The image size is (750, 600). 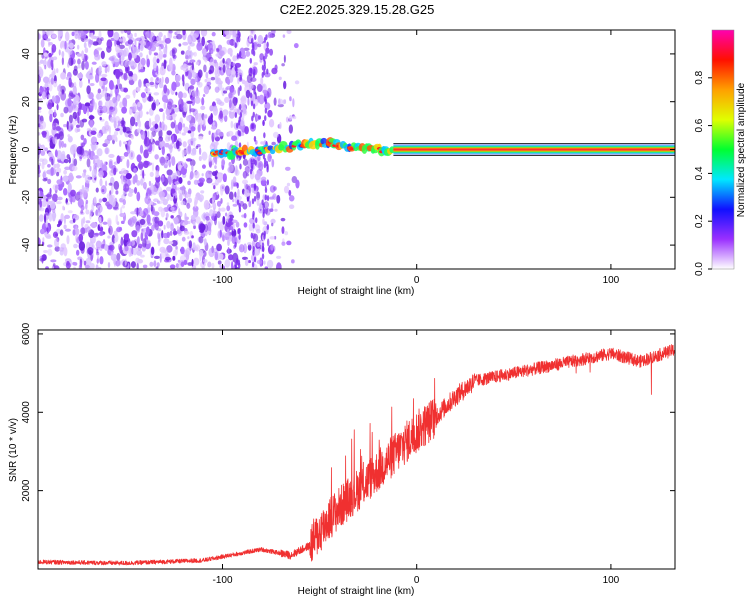 I want to click on colorbar-frame, so click(x=723, y=149).